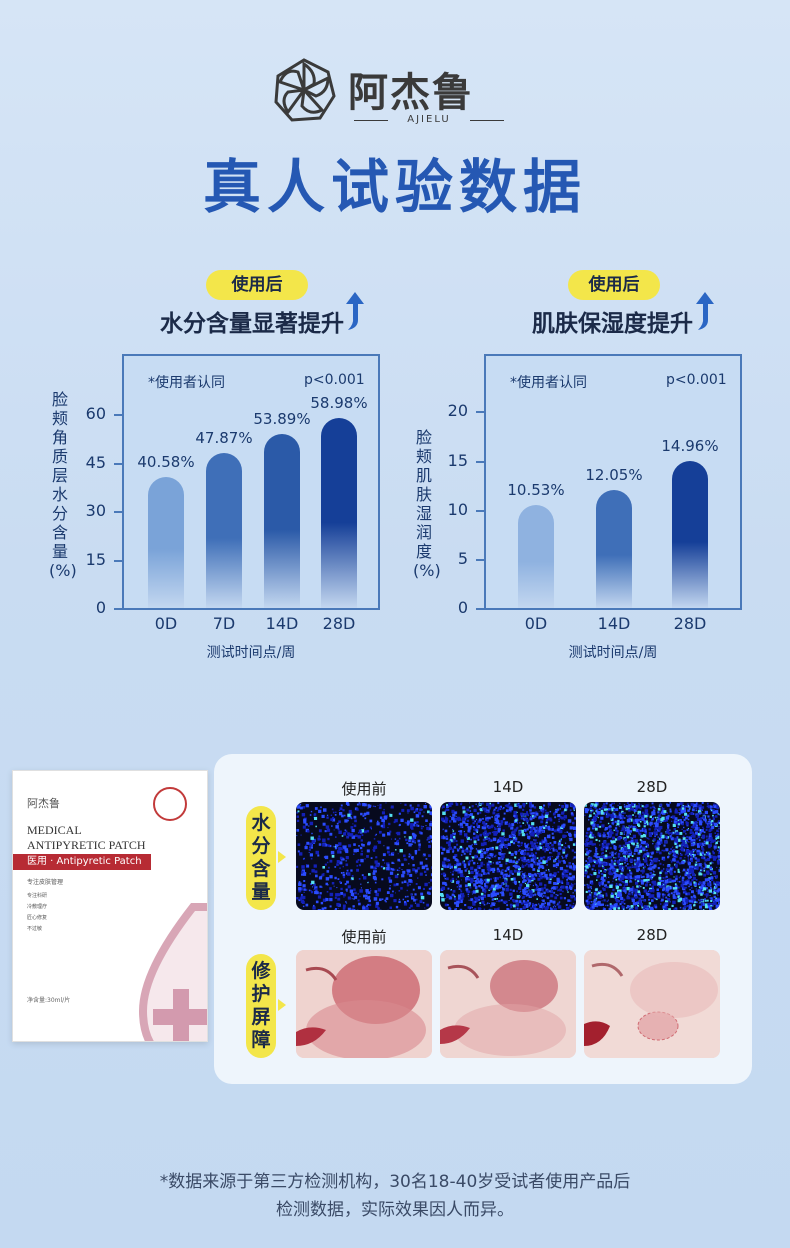  What do you see at coordinates (423, 551) in the screenshot?
I see `y-axis-label-char: 度` at bounding box center [423, 551].